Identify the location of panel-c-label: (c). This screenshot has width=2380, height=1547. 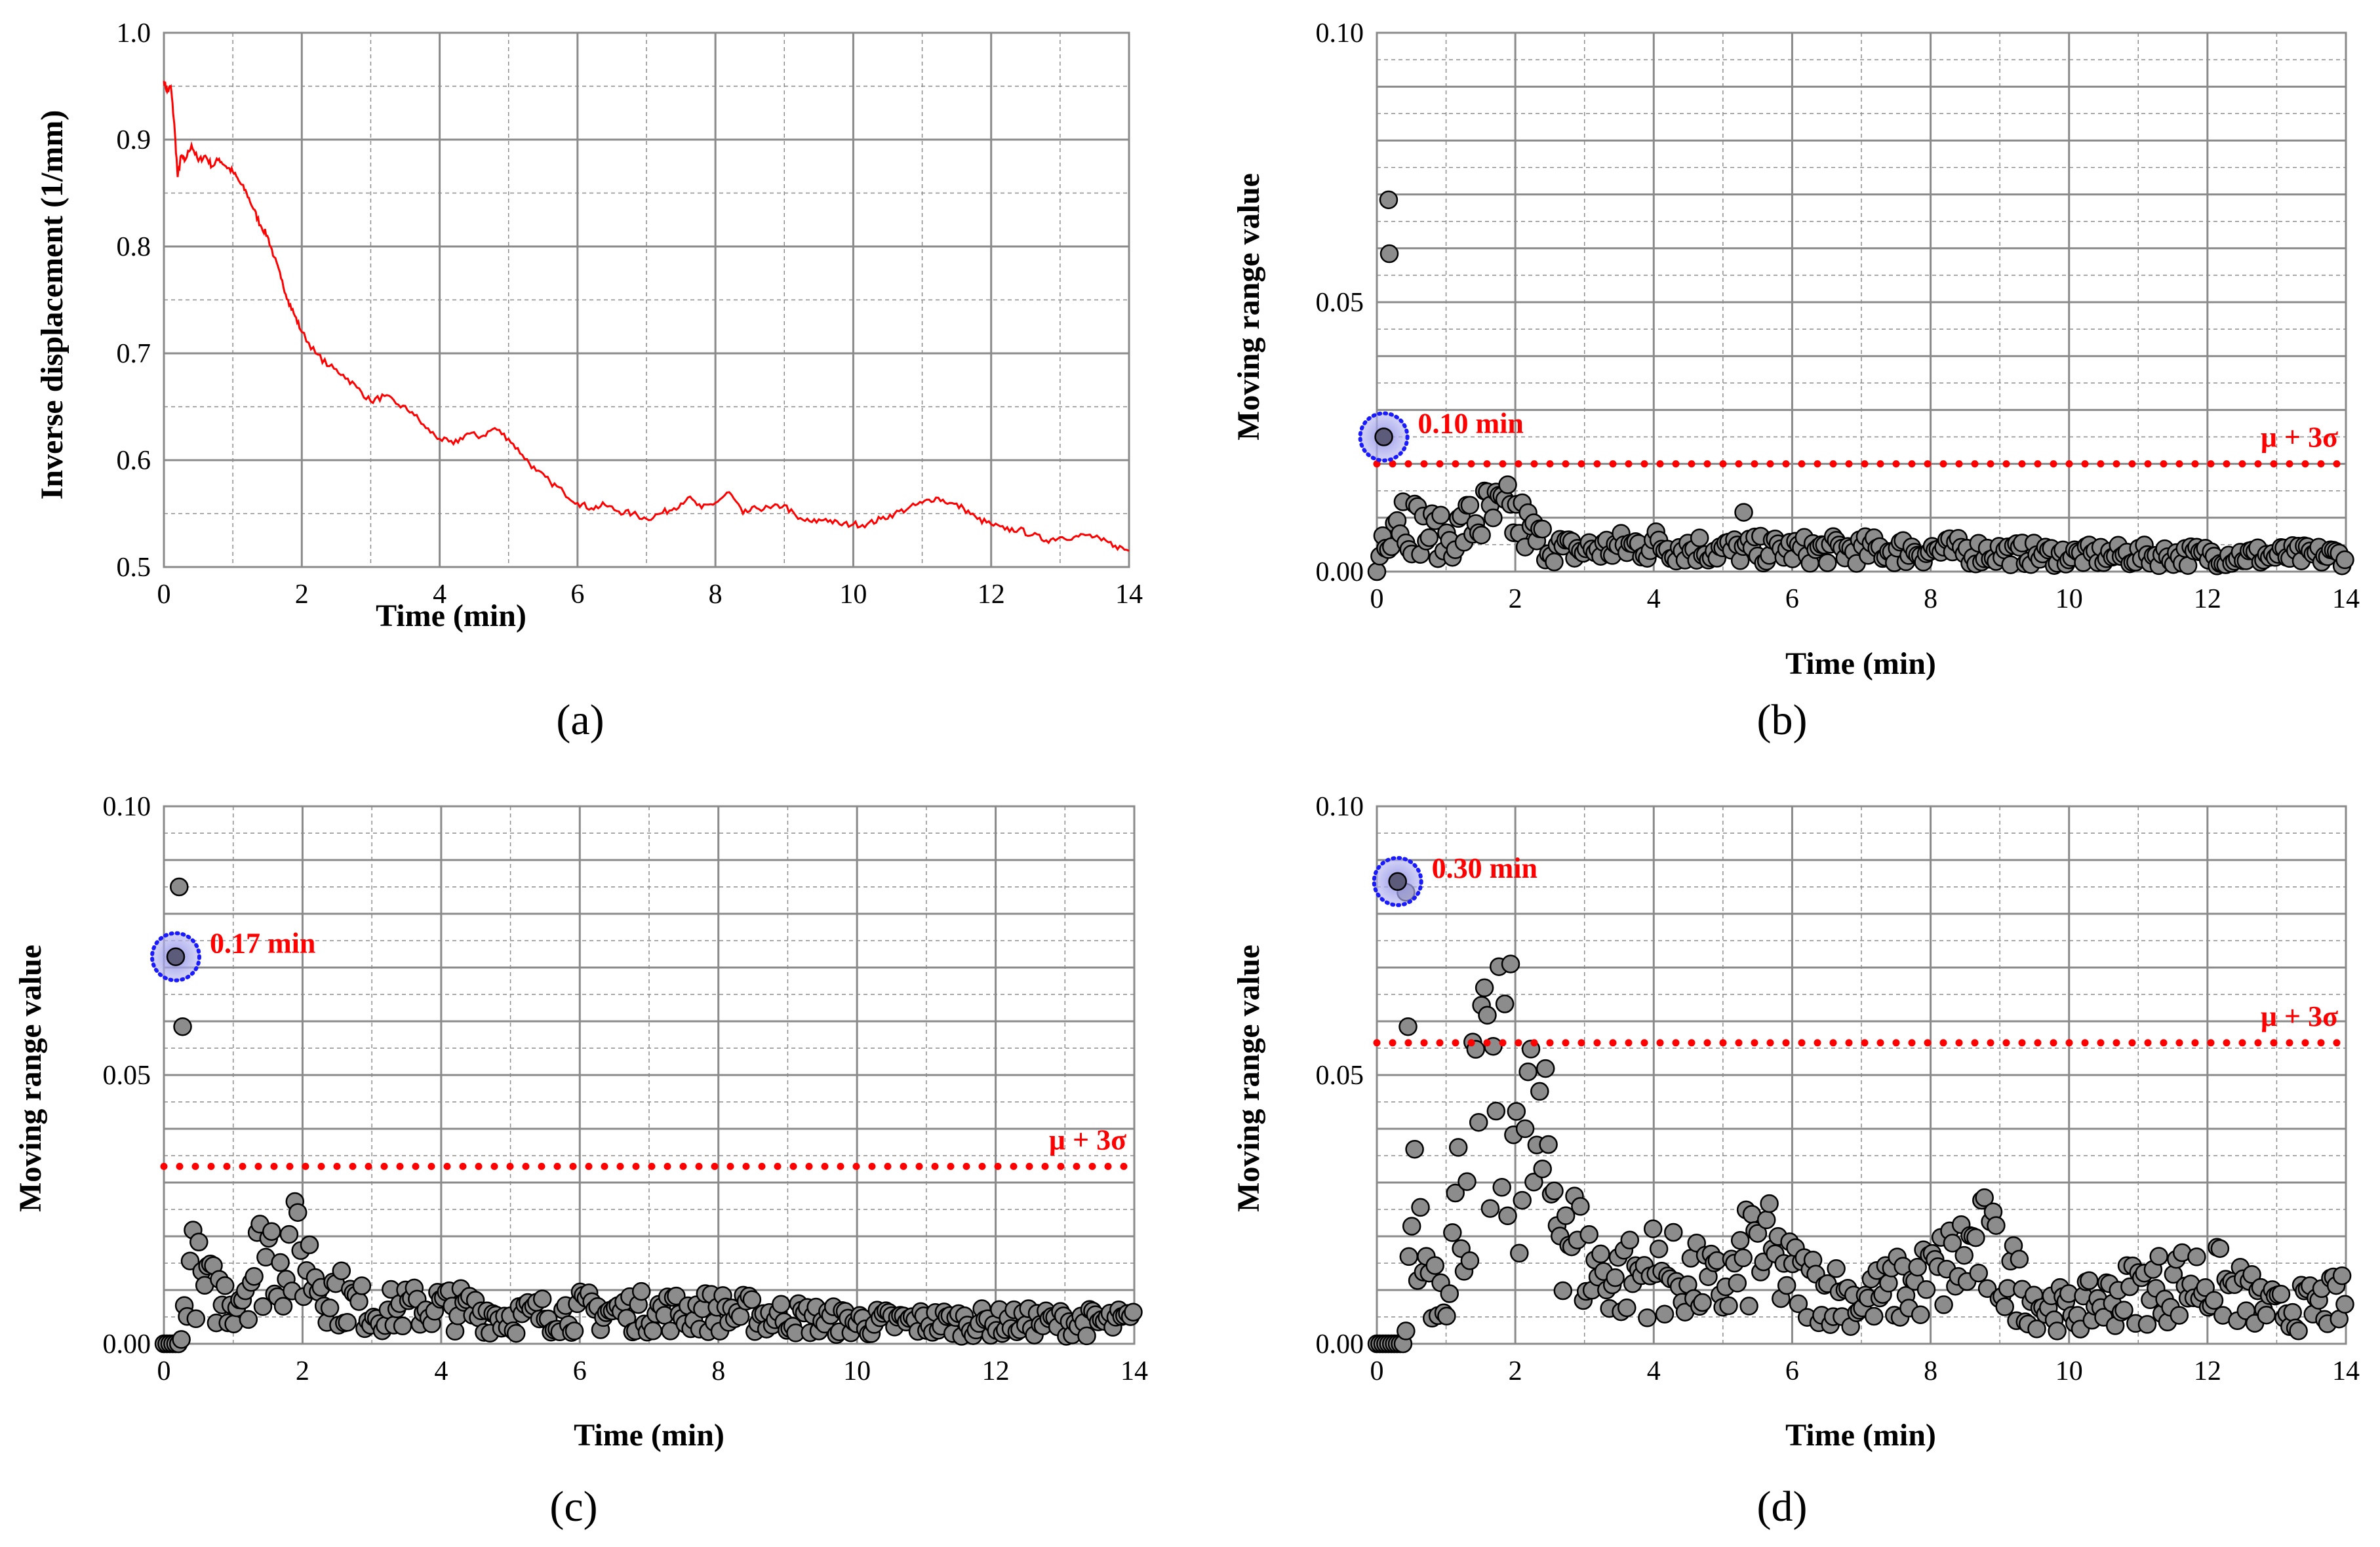
(573, 1507).